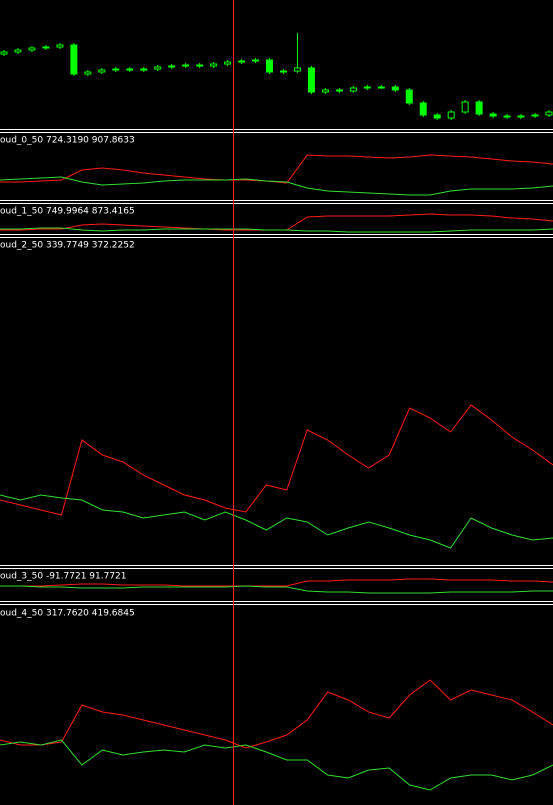 The width and height of the screenshot is (553, 805). What do you see at coordinates (63, 577) in the screenshot?
I see `pane-label: oud_3_50 -91.7721 91.7721` at bounding box center [63, 577].